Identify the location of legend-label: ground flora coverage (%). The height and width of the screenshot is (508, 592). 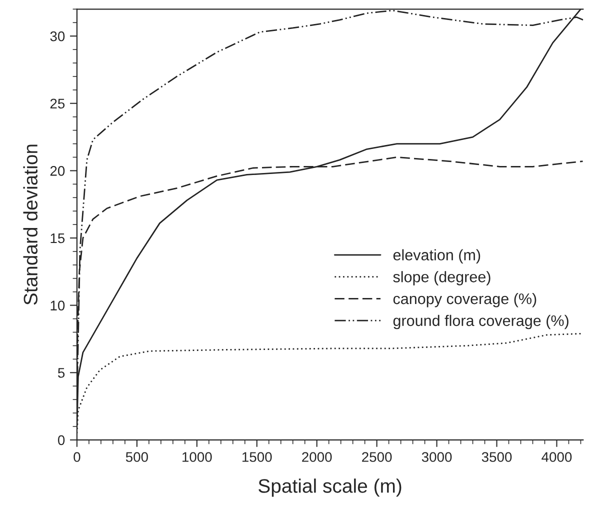
(480, 322).